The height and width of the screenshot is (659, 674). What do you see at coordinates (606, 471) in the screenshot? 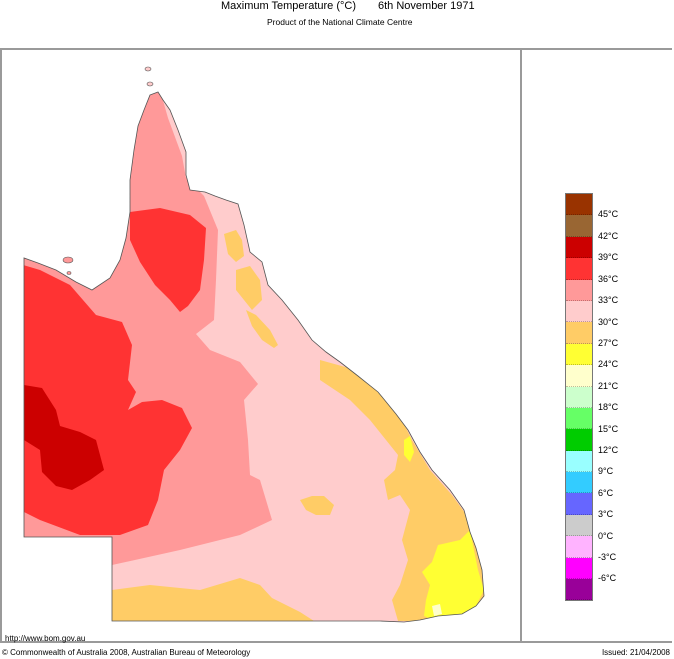
I see `key-label: 9°C` at bounding box center [606, 471].